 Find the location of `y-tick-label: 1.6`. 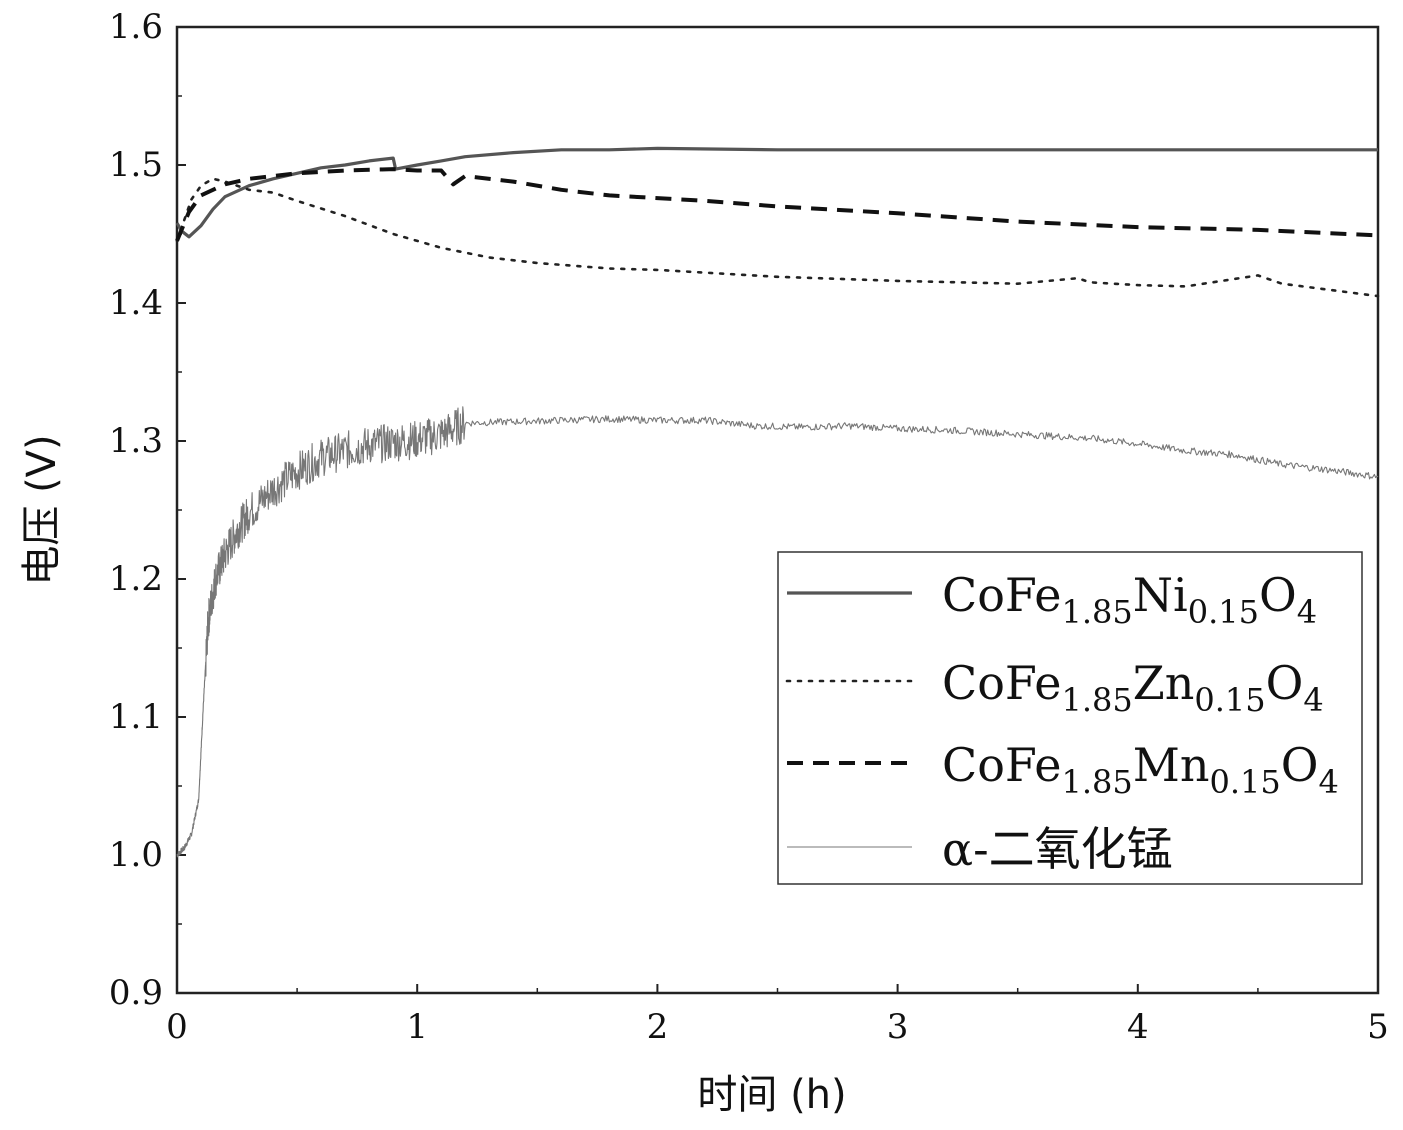

y-tick-label: 1.6 is located at coordinates (136, 27).